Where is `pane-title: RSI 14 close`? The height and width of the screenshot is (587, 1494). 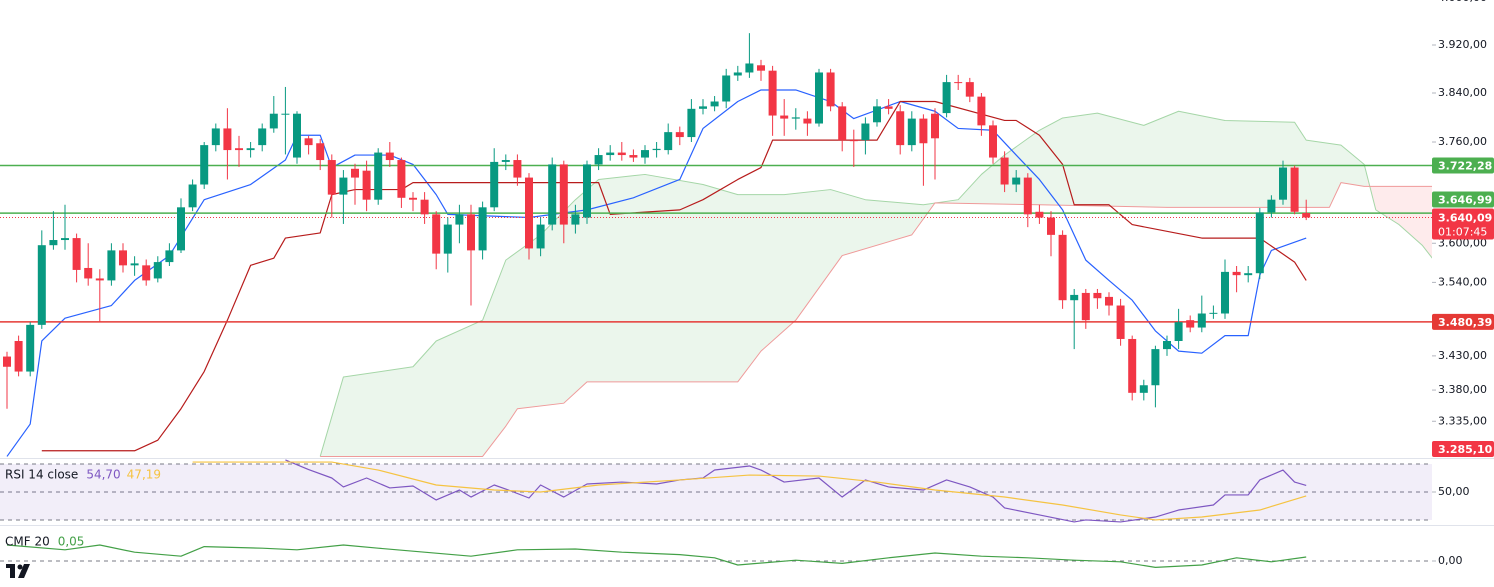
pane-title: RSI 14 close is located at coordinates (41, 475).